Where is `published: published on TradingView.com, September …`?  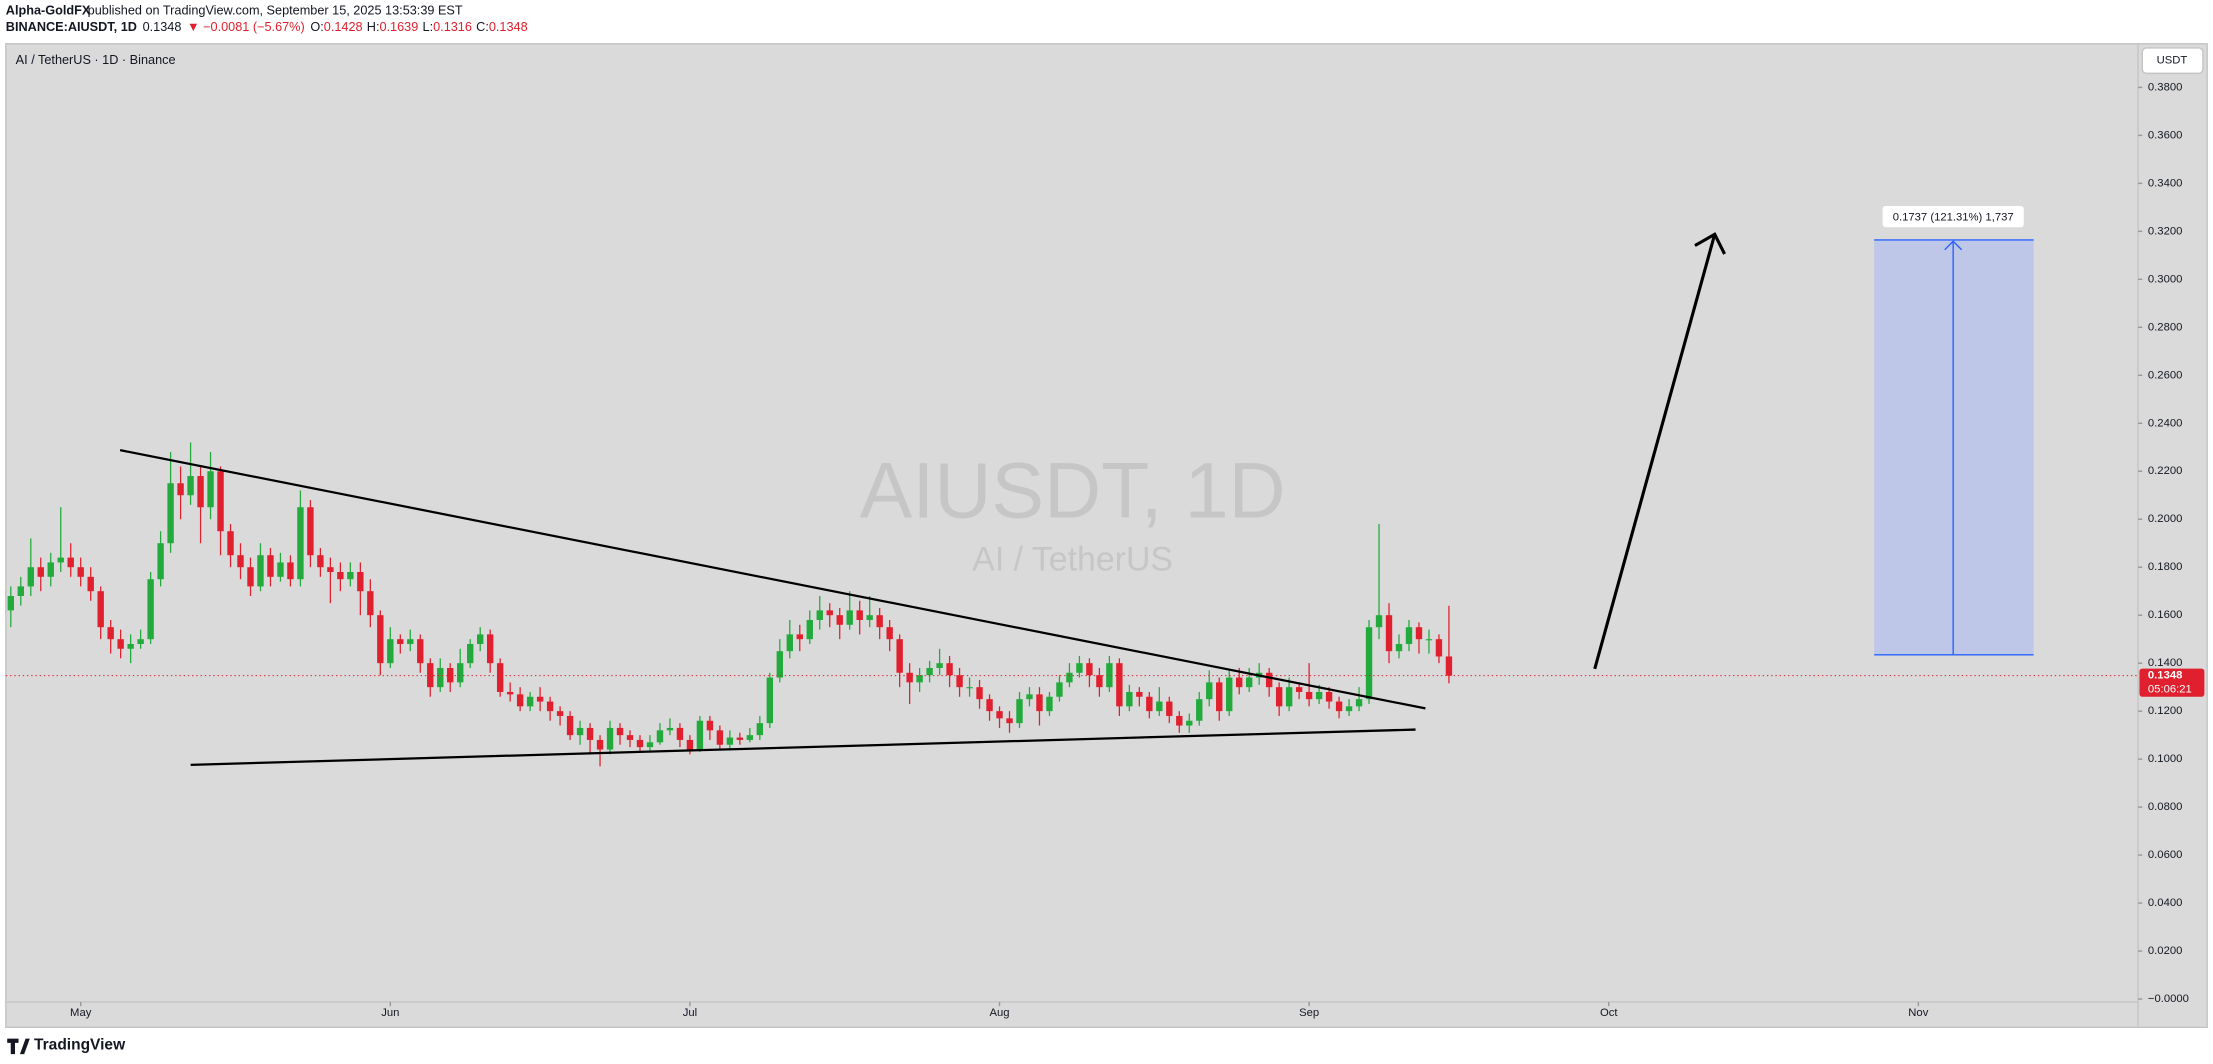
published: published on TradingView.com, September … is located at coordinates (275, 11).